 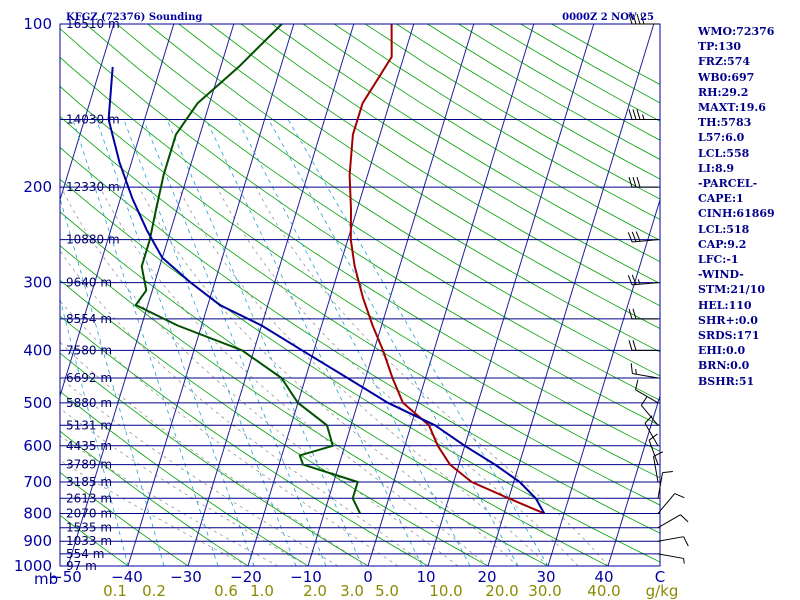 I want to click on stat-line: -WIND-, so click(x=721, y=275).